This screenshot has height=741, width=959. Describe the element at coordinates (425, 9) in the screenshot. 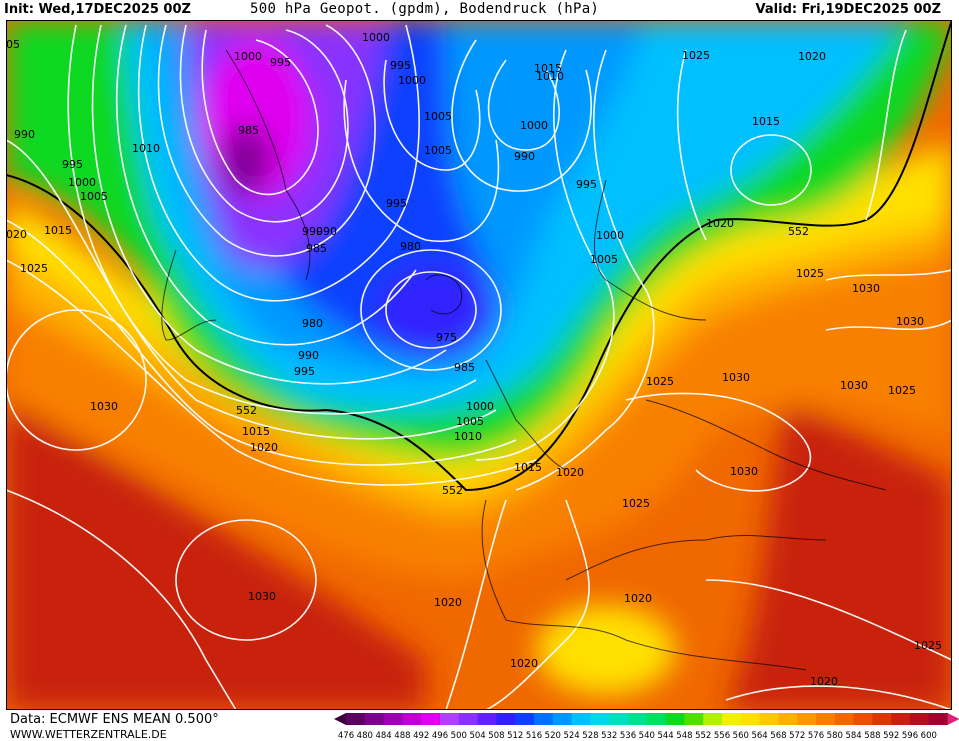

I see `chart-title: 500 hPa Geopot. (gpdm), Bodendruck (hPa)` at that location.